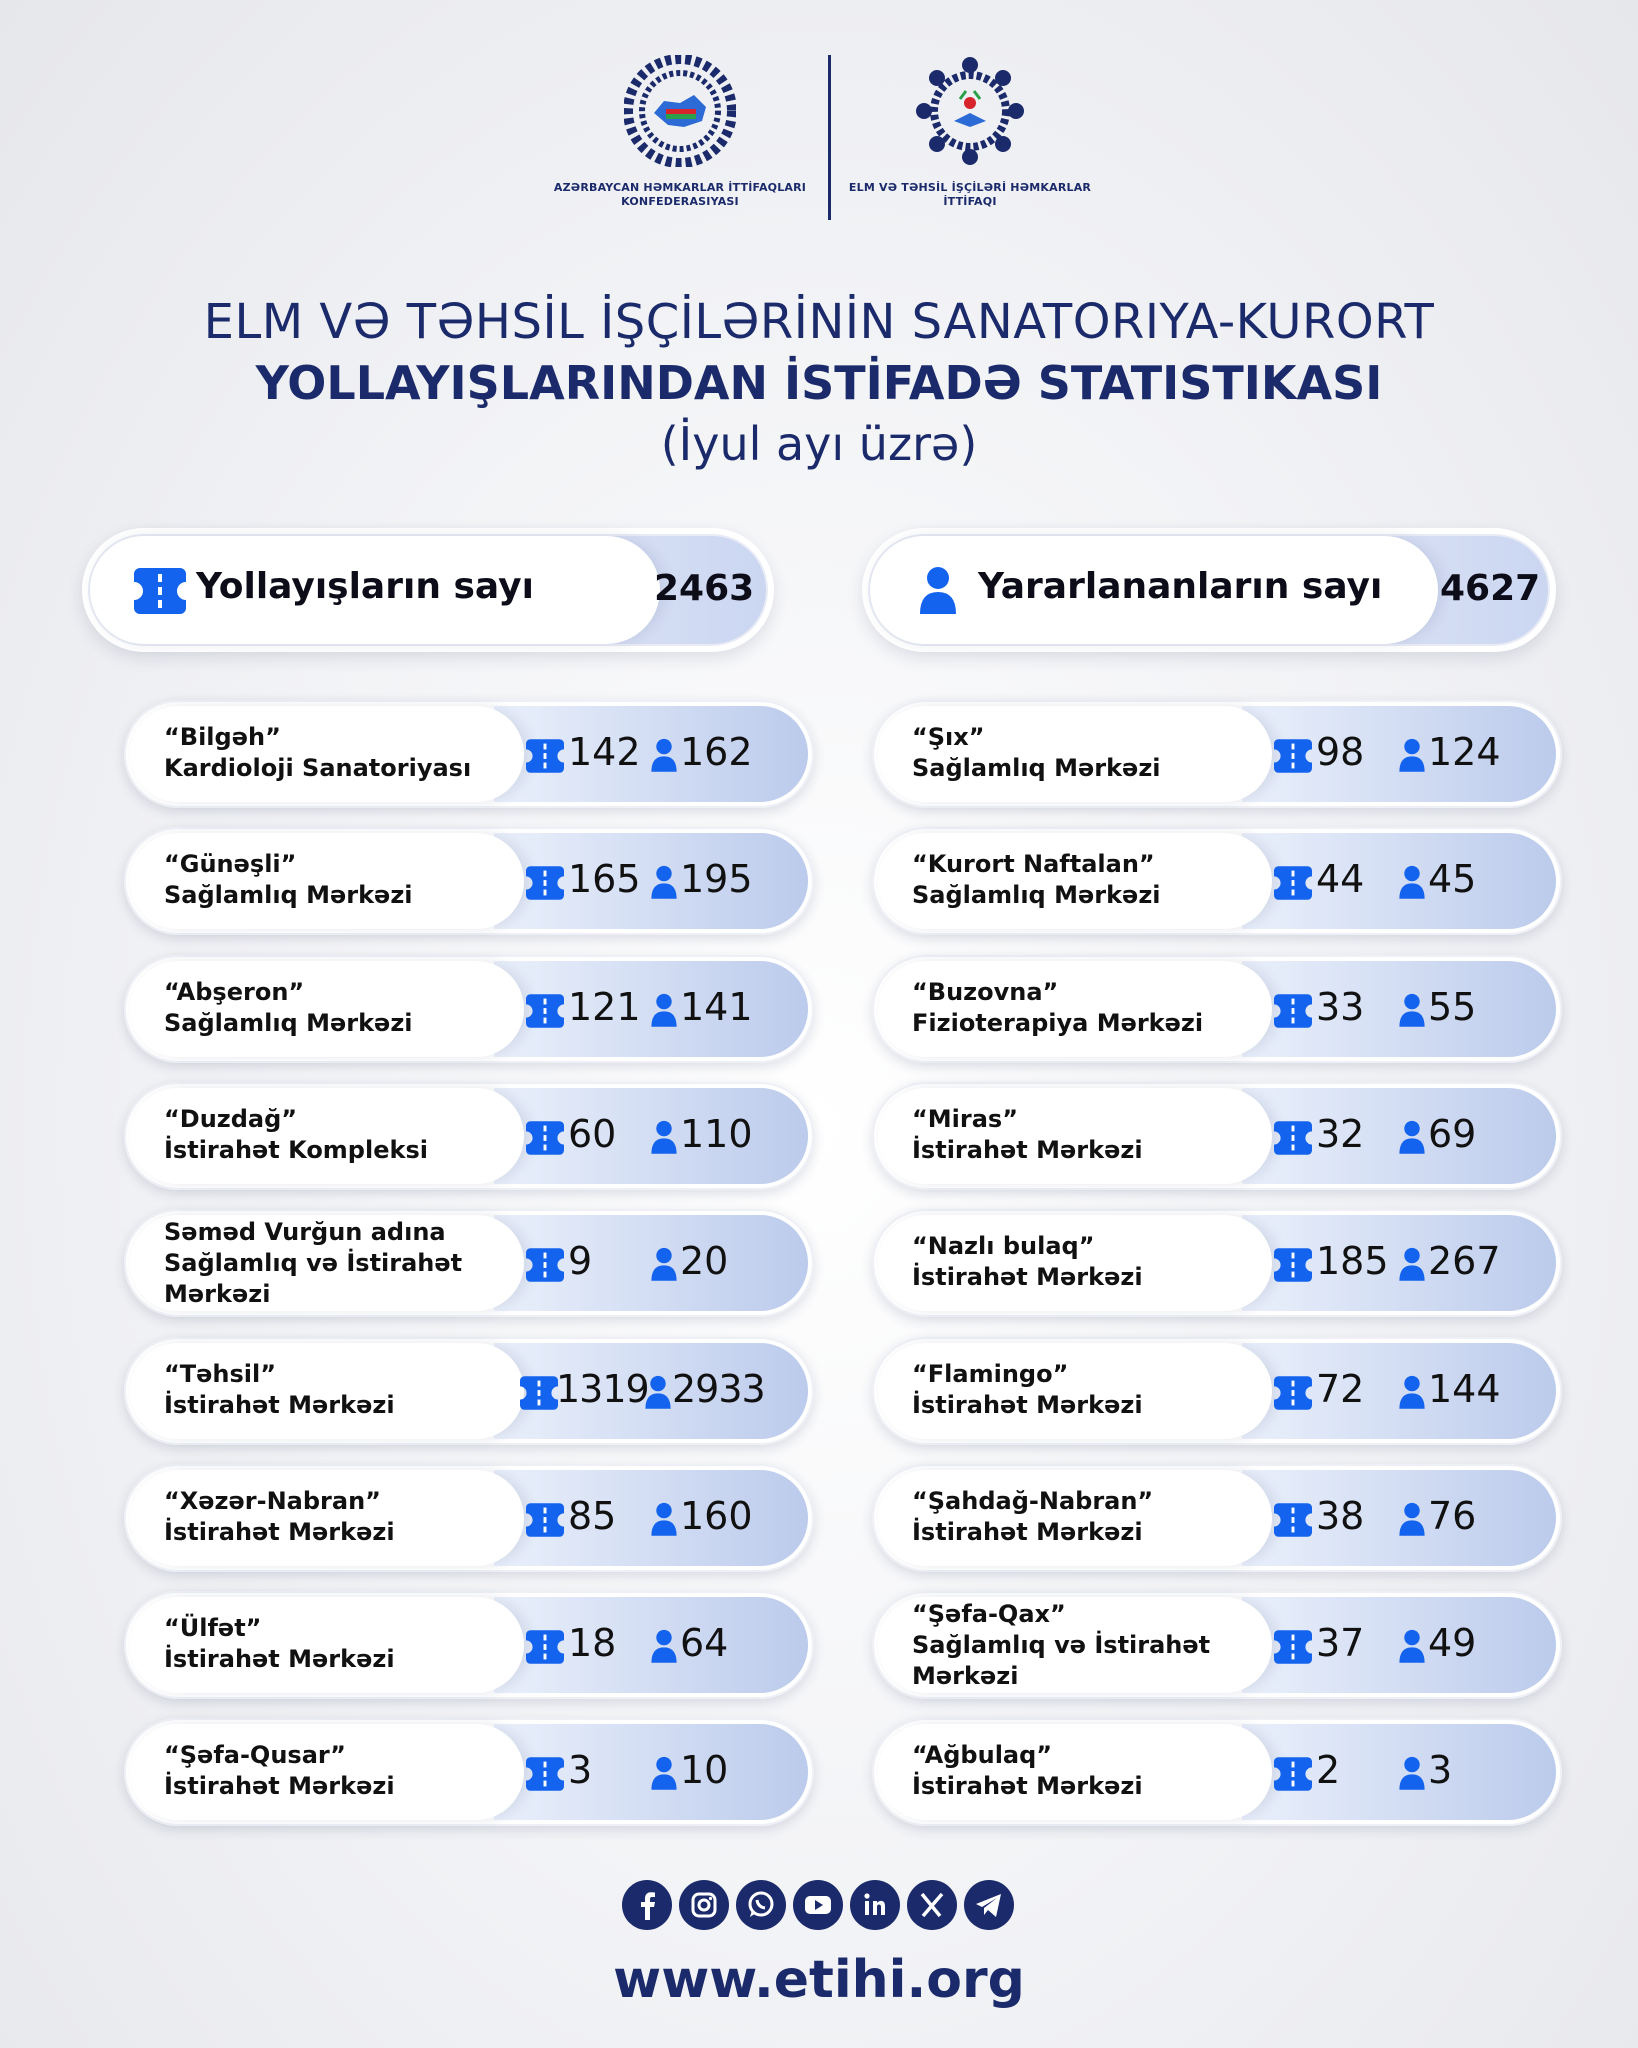 Image resolution: width=1638 pixels, height=2048 pixels. Describe the element at coordinates (334, 1517) in the screenshot. I see `facility-name: “Xəzər-Nabran” İstirahət Mərkəzi` at that location.